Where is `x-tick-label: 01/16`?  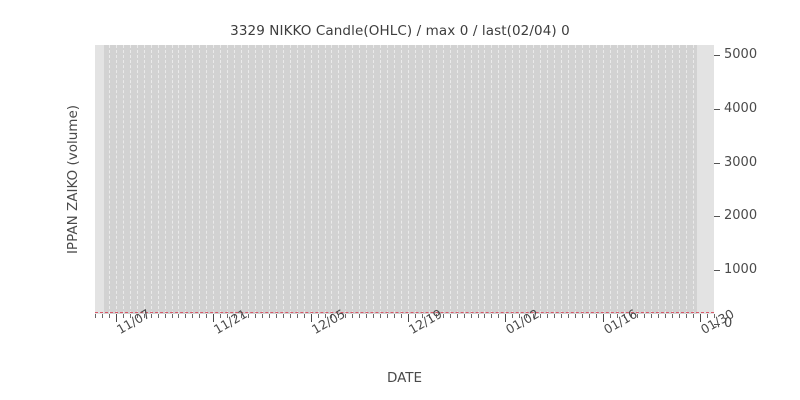
x-tick-label: 01/16 is located at coordinates (620, 321).